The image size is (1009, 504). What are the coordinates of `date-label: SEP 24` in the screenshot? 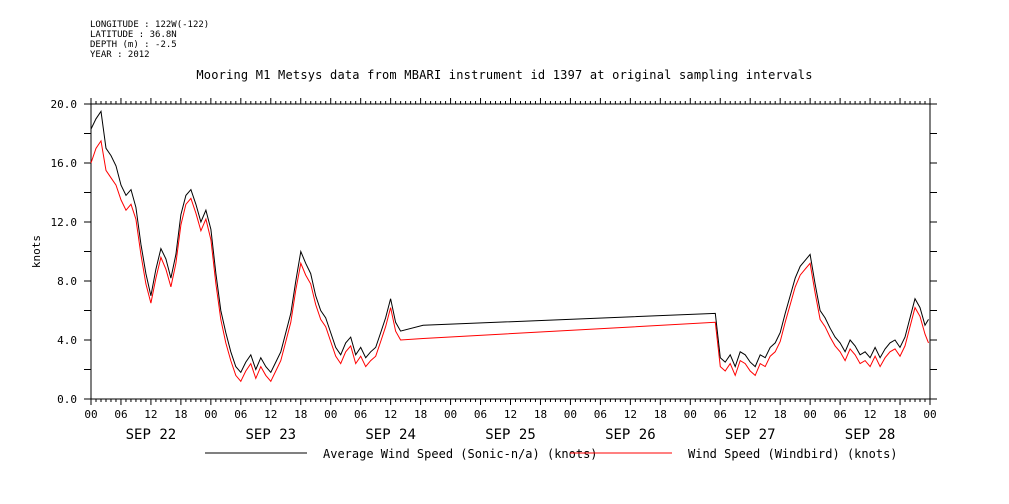 It's located at (390, 435).